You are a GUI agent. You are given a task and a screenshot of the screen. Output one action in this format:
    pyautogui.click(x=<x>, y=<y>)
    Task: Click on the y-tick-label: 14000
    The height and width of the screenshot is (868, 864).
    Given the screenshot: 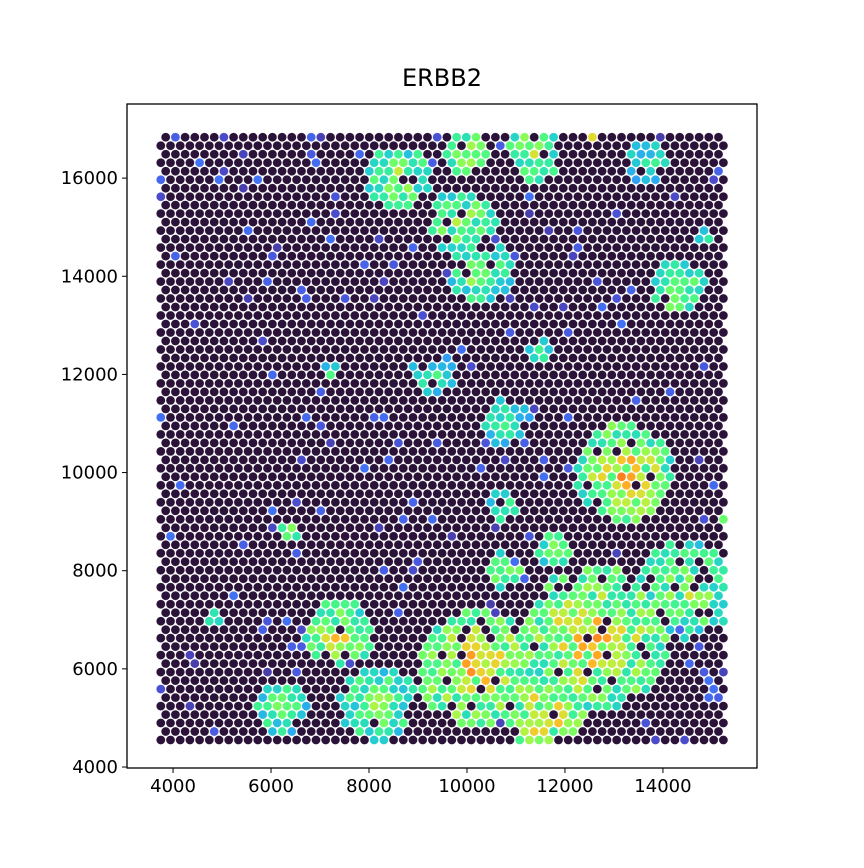 What is the action you would take?
    pyautogui.click(x=89, y=276)
    